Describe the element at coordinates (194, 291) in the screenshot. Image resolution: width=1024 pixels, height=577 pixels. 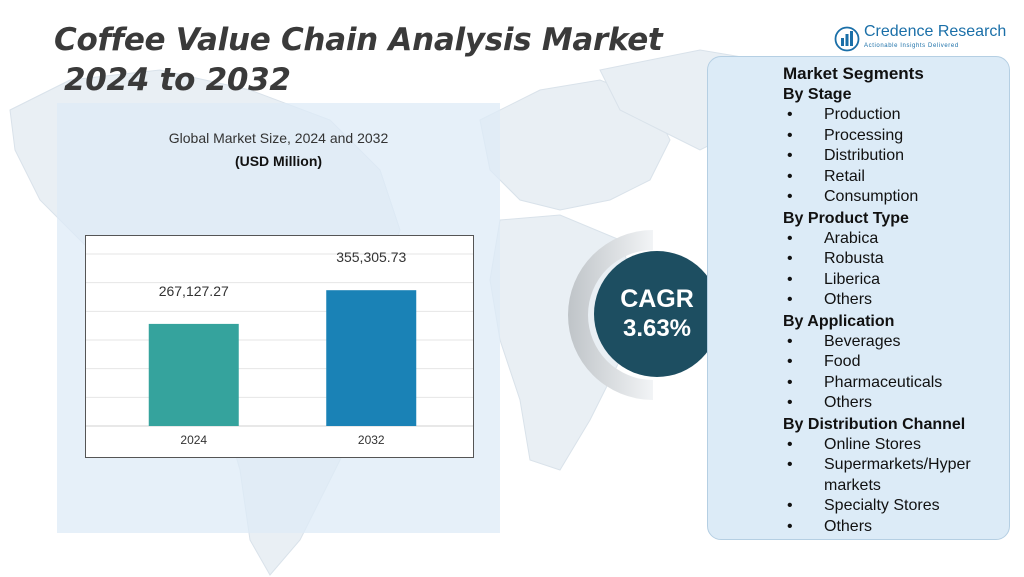
I see `bar-value-label: 267,127.27` at that location.